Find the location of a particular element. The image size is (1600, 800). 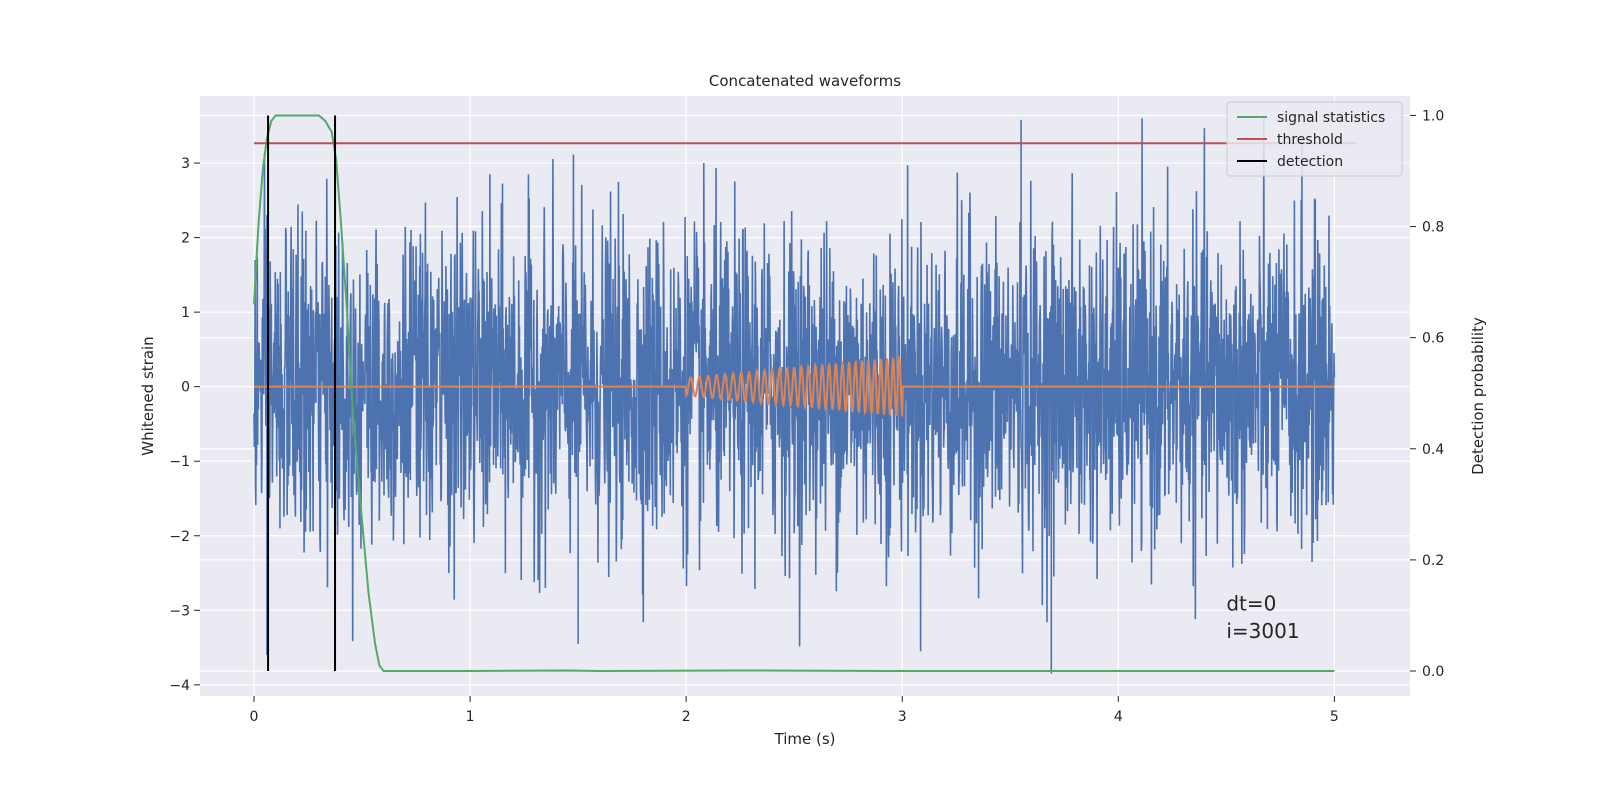

legend-label: detection is located at coordinates (1310, 162).